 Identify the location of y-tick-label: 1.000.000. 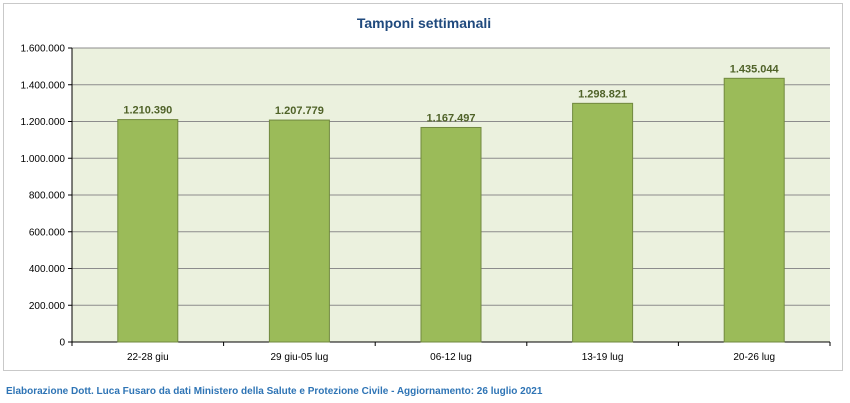
(43, 159).